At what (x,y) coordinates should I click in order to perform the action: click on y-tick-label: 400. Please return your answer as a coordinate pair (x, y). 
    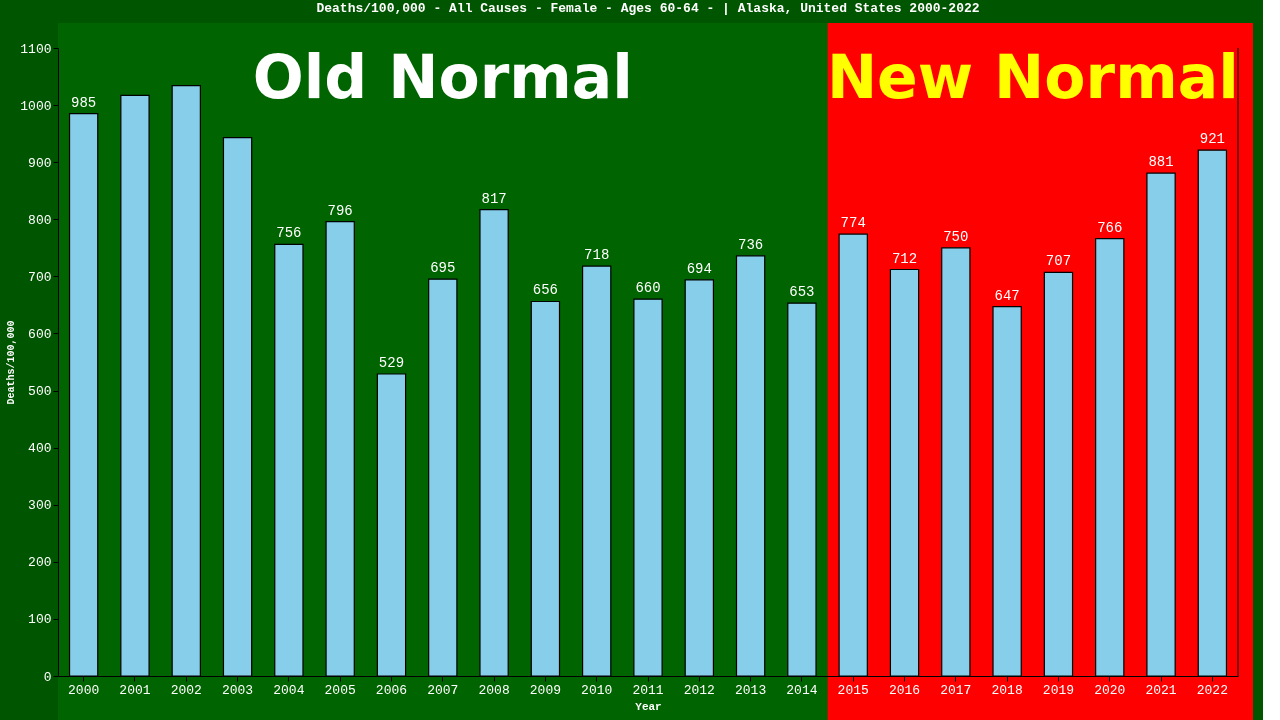
    Looking at the image, I should click on (40, 449).